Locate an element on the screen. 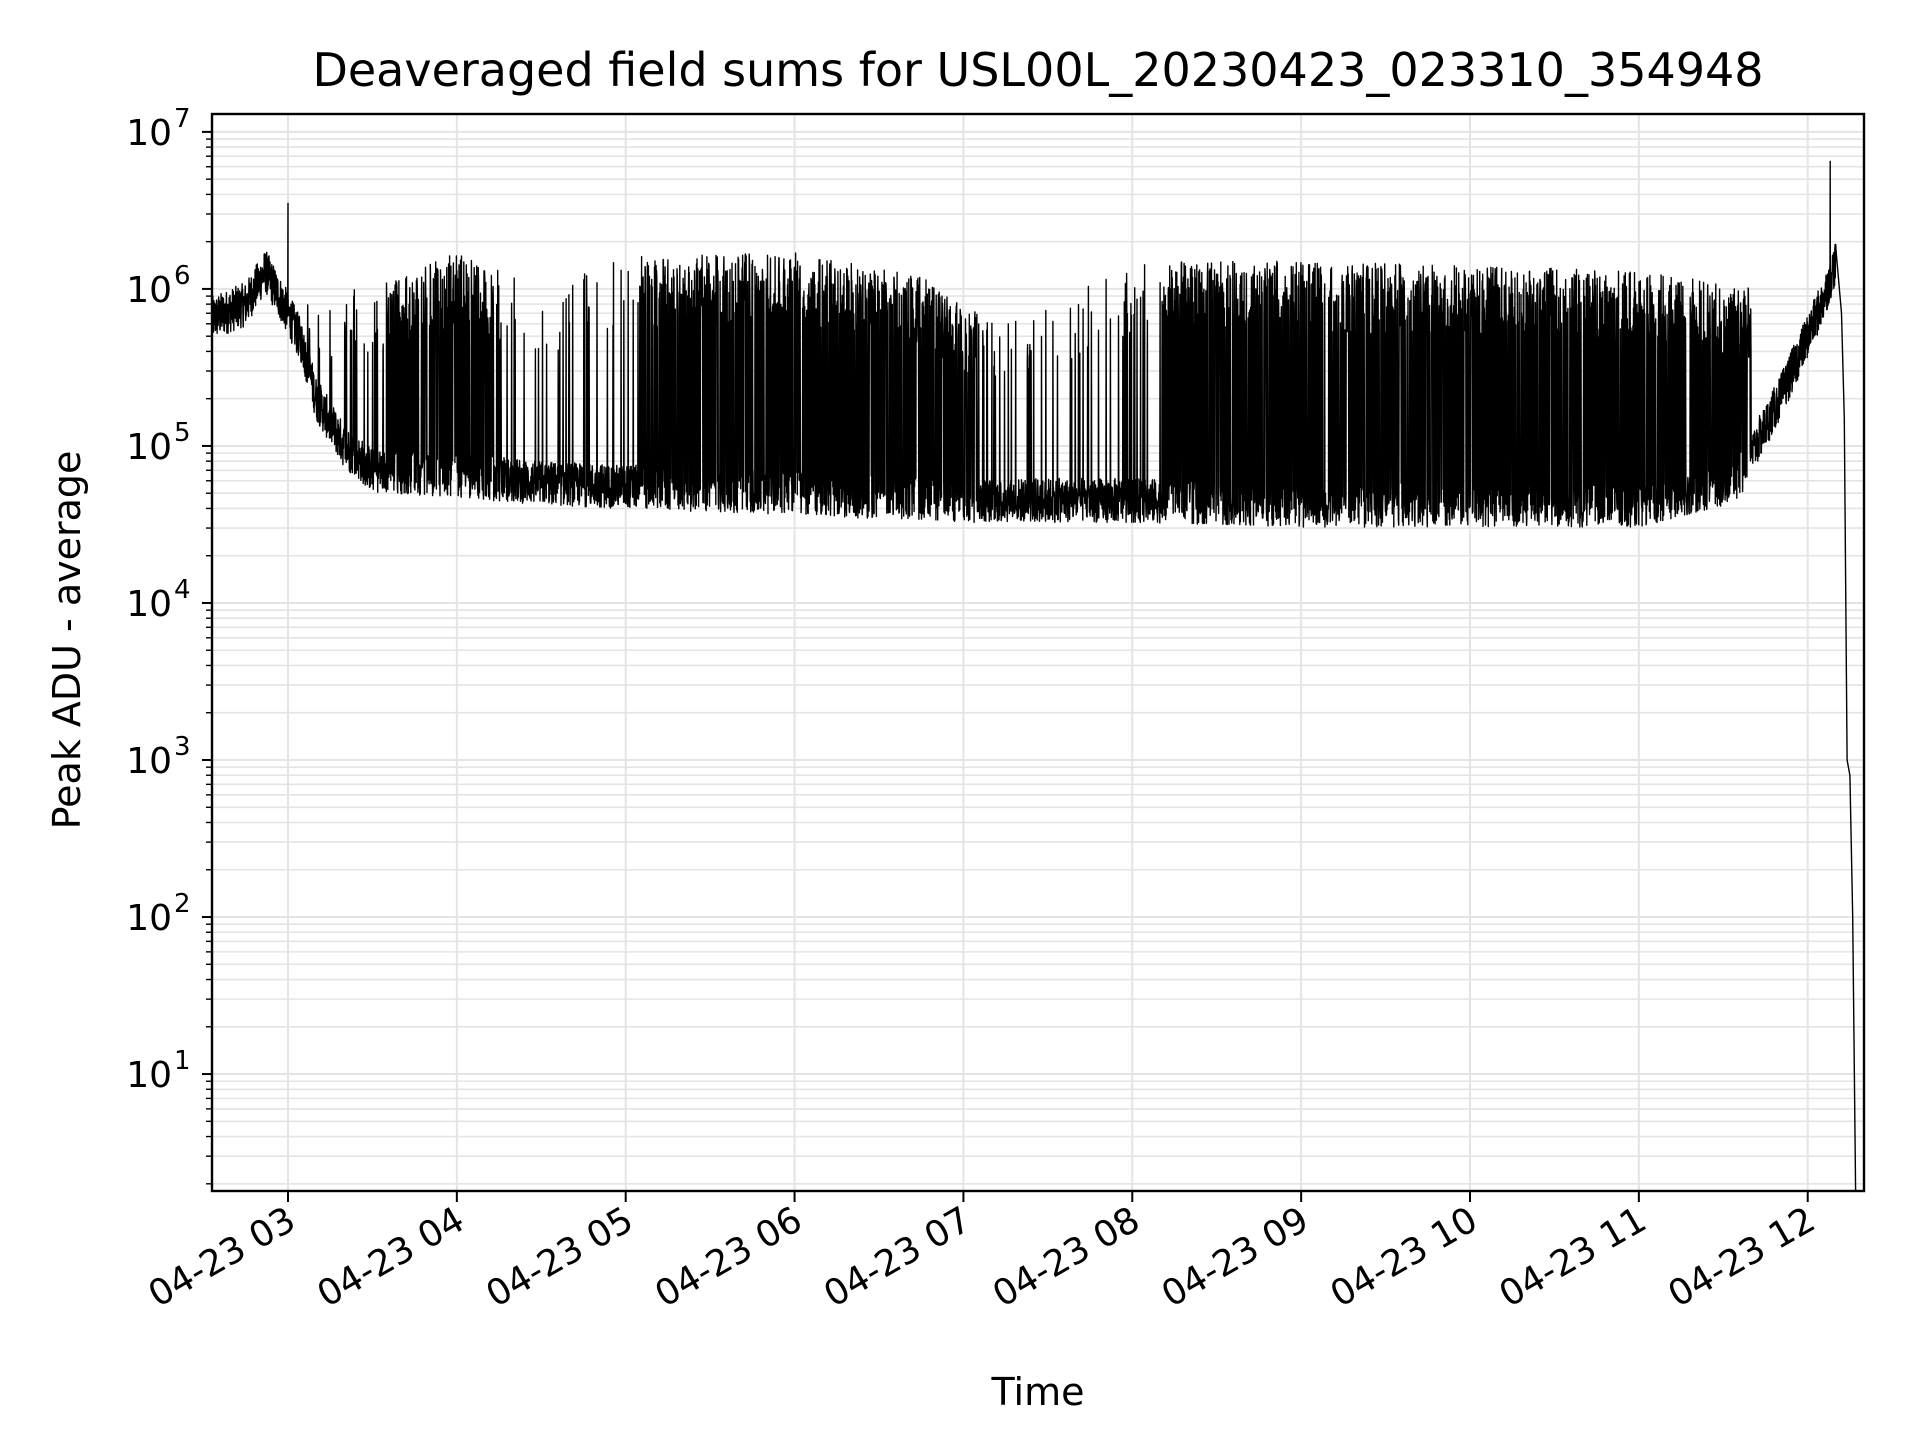 Image resolution: width=1920 pixels, height=1440 pixels. x-tick-label: 04-23 11 is located at coordinates (1573, 1257).